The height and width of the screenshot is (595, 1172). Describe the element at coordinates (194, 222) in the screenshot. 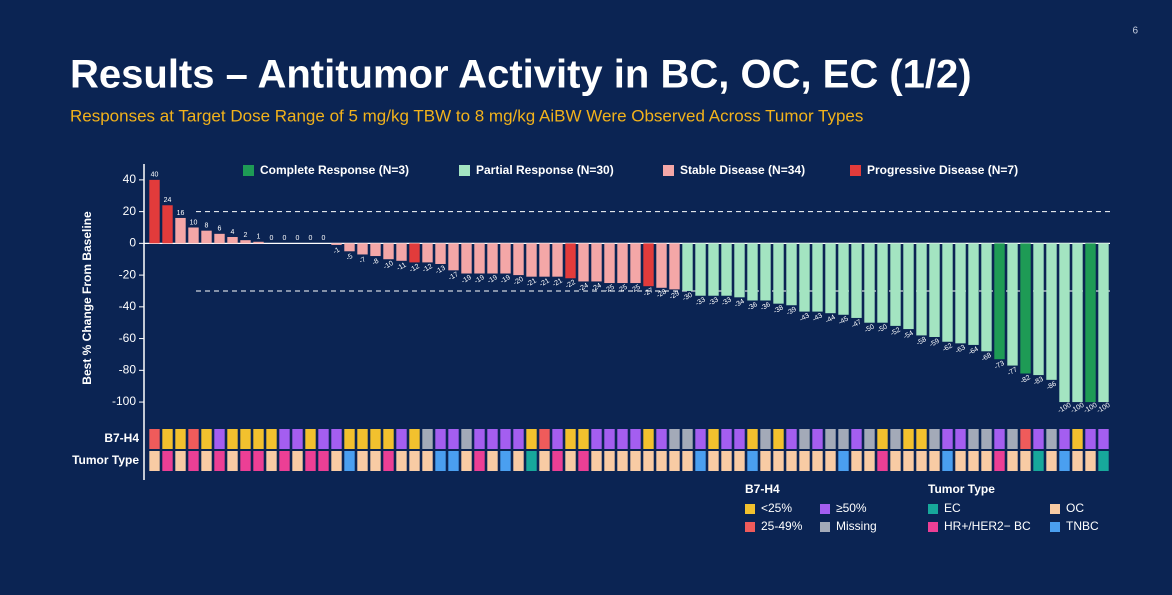

I see `value-label: 10` at that location.